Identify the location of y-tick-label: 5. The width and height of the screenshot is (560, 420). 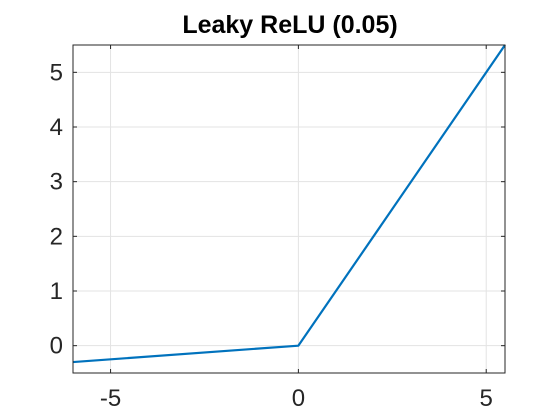
(56, 72).